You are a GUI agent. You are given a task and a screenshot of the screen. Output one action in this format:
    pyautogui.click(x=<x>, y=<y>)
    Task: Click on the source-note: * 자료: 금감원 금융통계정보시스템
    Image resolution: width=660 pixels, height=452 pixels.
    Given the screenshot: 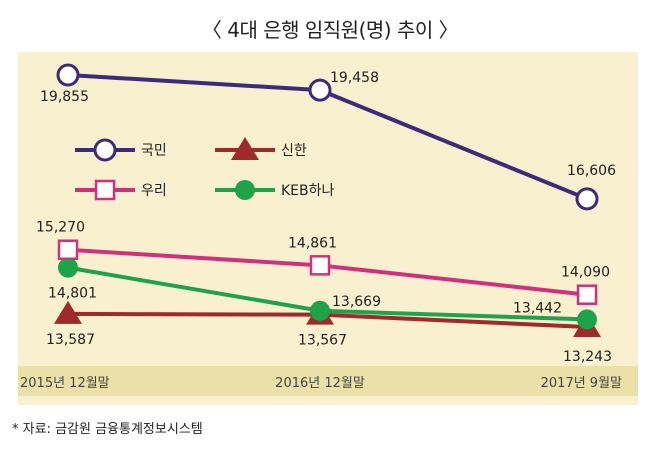 What is the action you would take?
    pyautogui.click(x=107, y=429)
    